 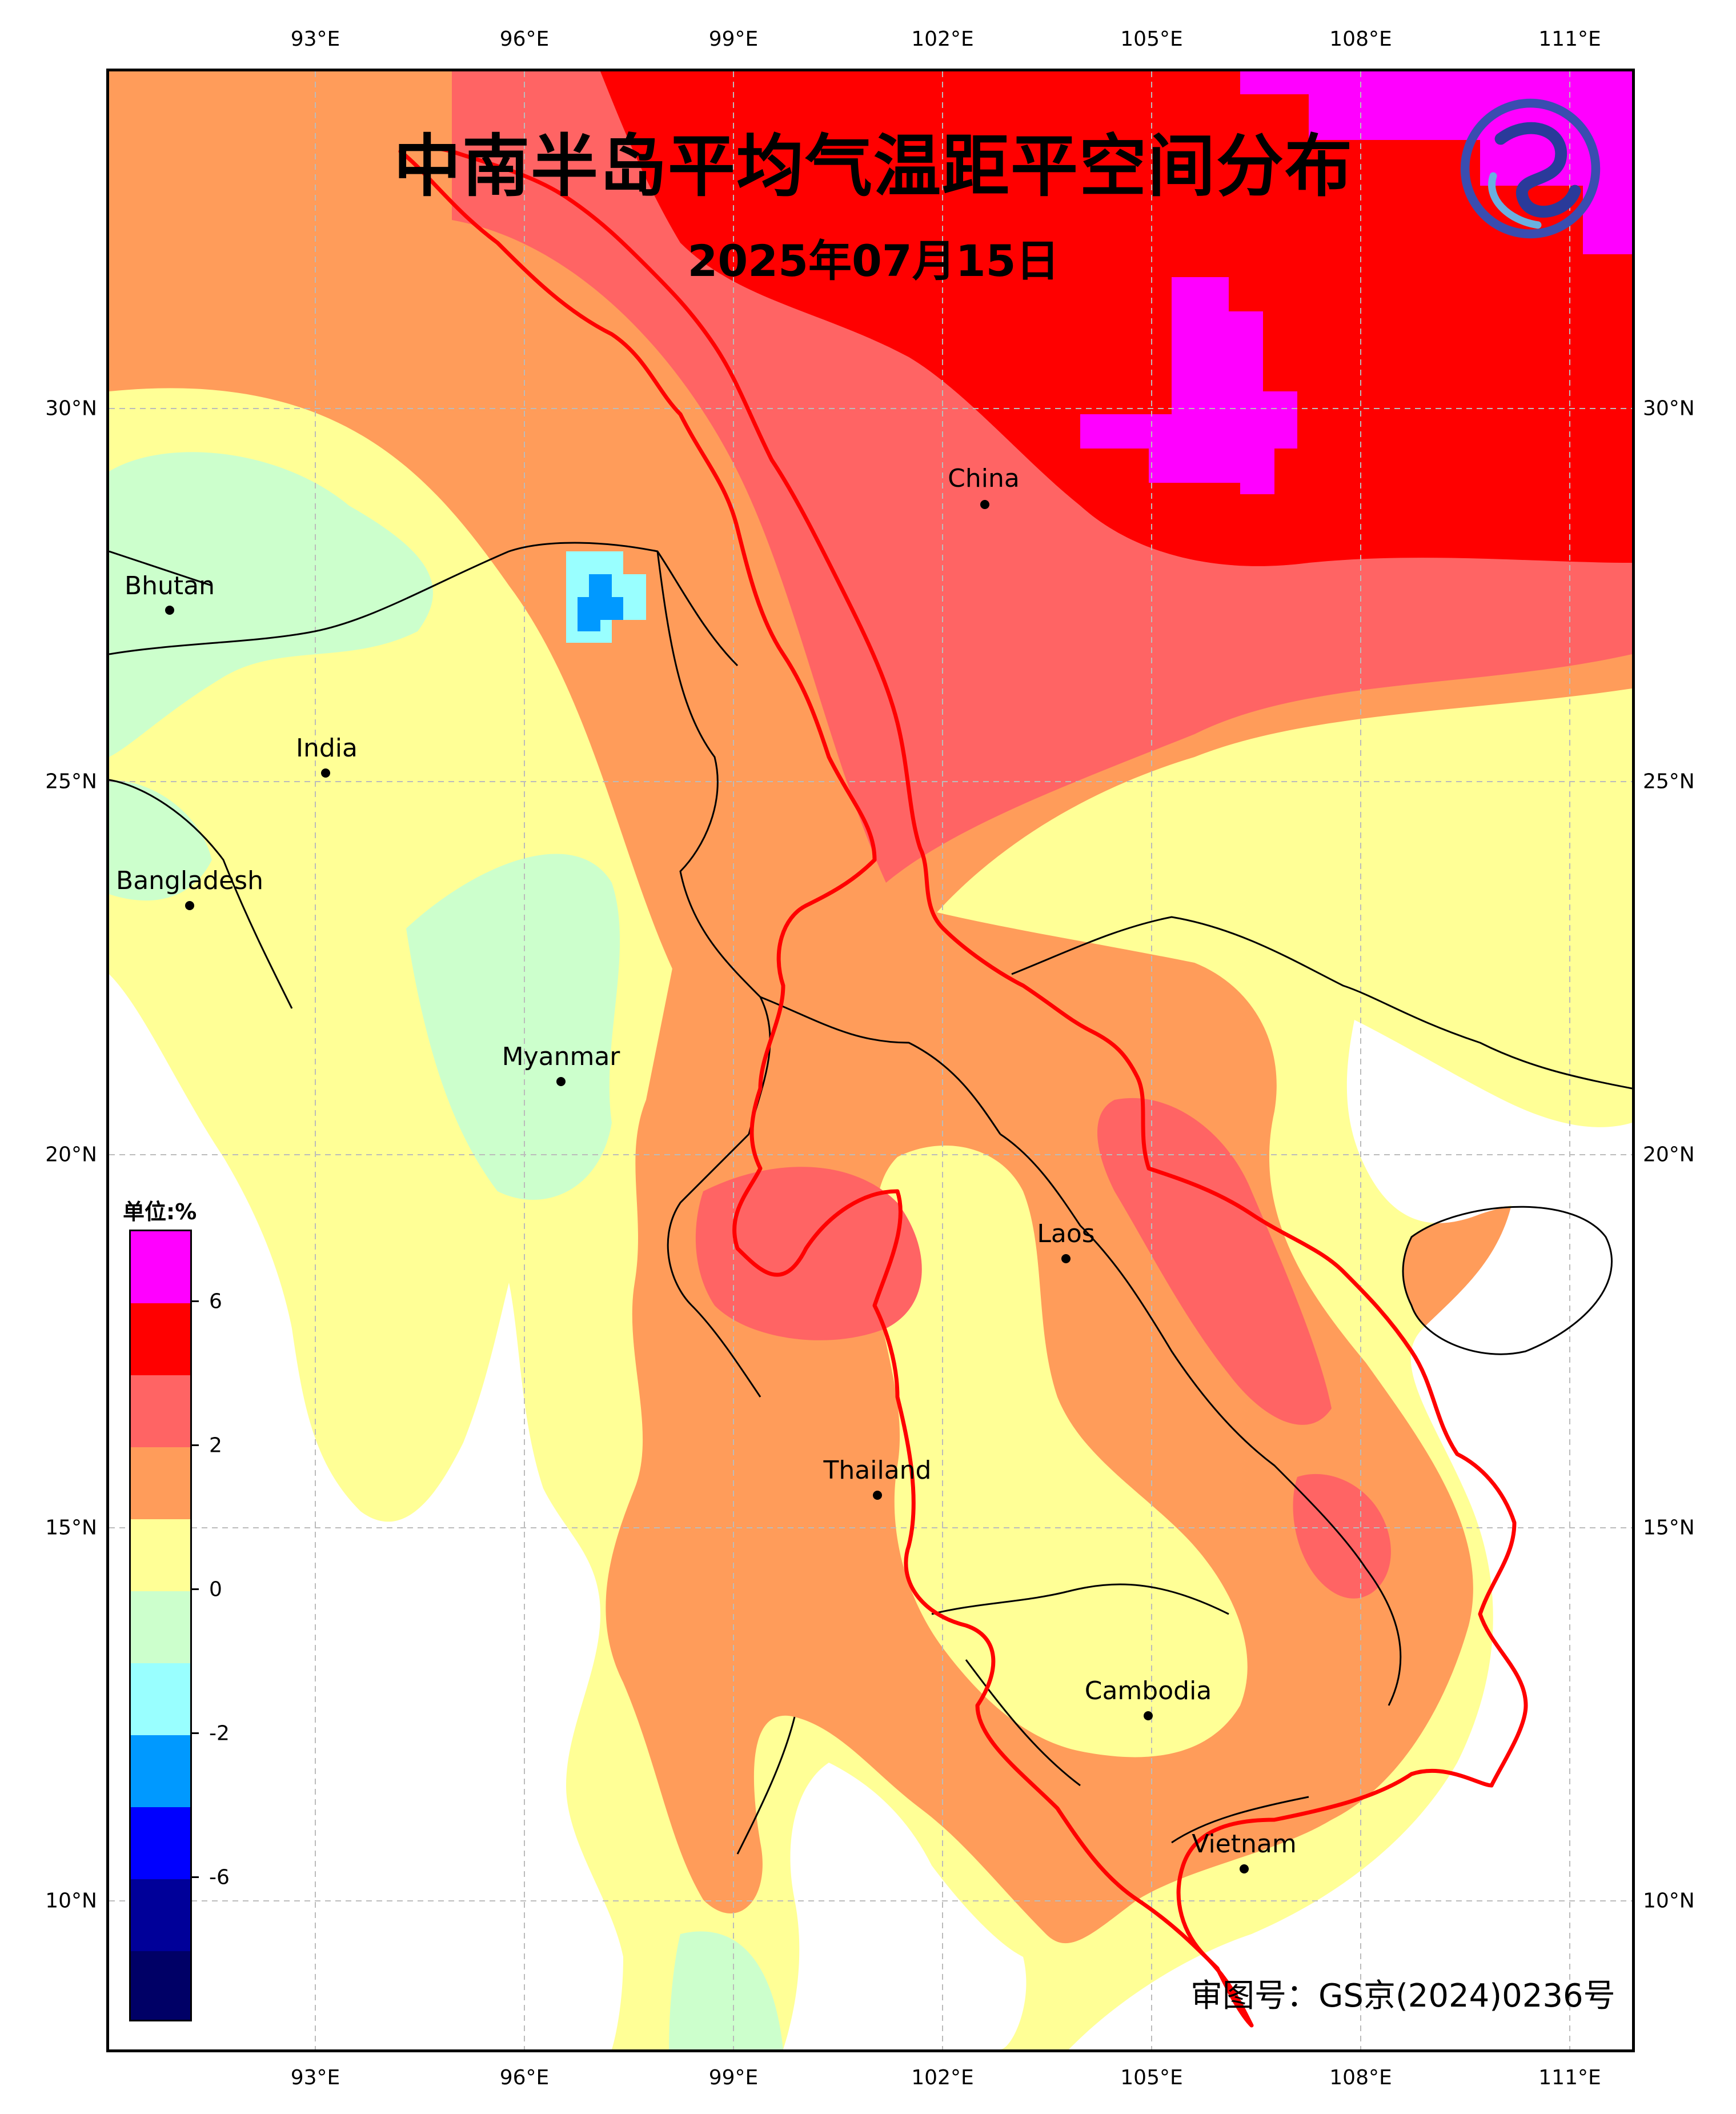 I want to click on legend-tick-label: -6, so click(x=219, y=1877).